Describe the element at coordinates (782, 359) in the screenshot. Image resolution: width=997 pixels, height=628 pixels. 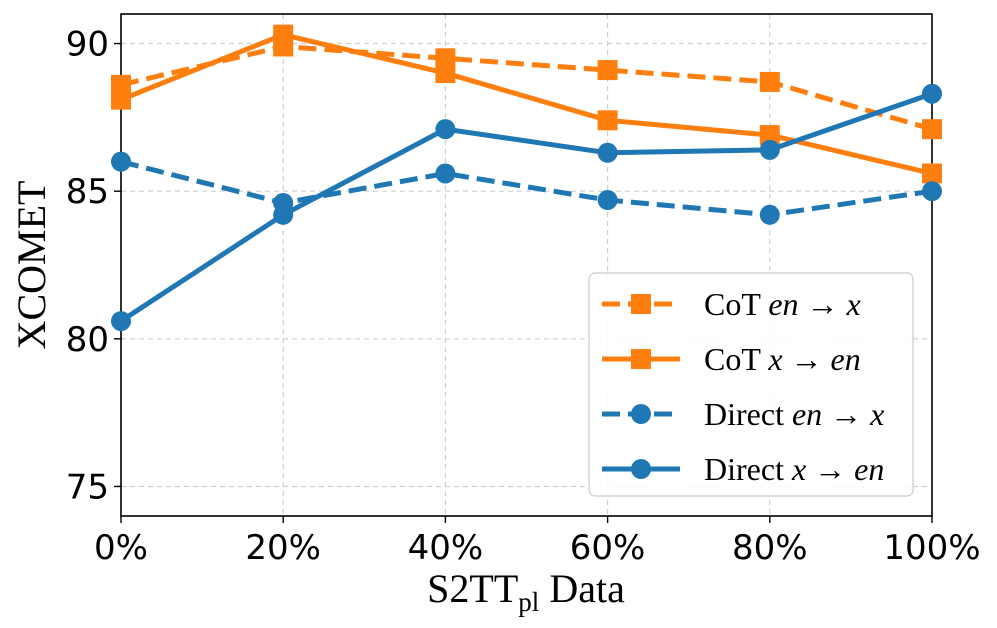
I see `legend-label: CoT x → en` at that location.